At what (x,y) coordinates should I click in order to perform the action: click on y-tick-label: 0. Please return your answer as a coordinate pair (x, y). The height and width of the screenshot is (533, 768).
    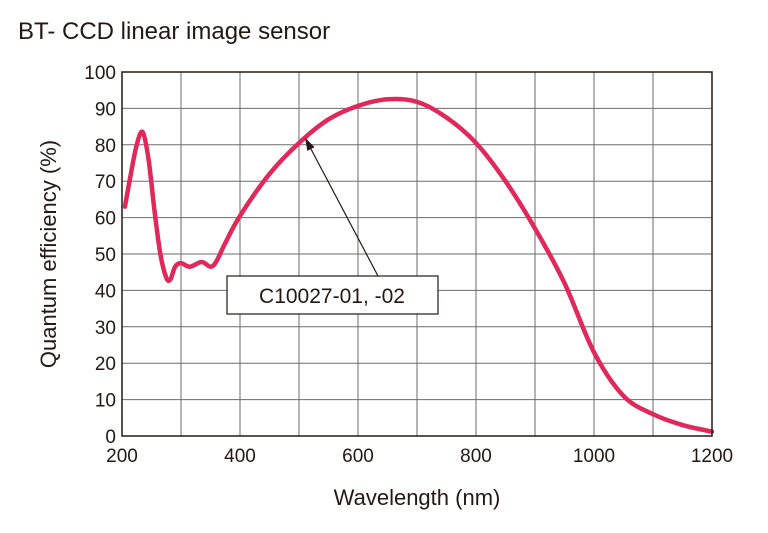
    Looking at the image, I should click on (110, 437).